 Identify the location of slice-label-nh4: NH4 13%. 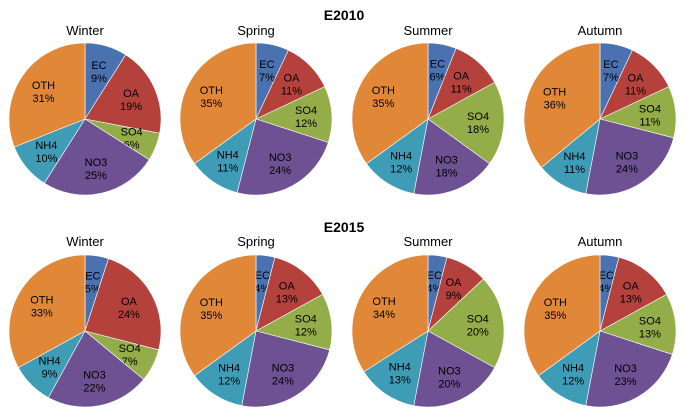
(400, 373).